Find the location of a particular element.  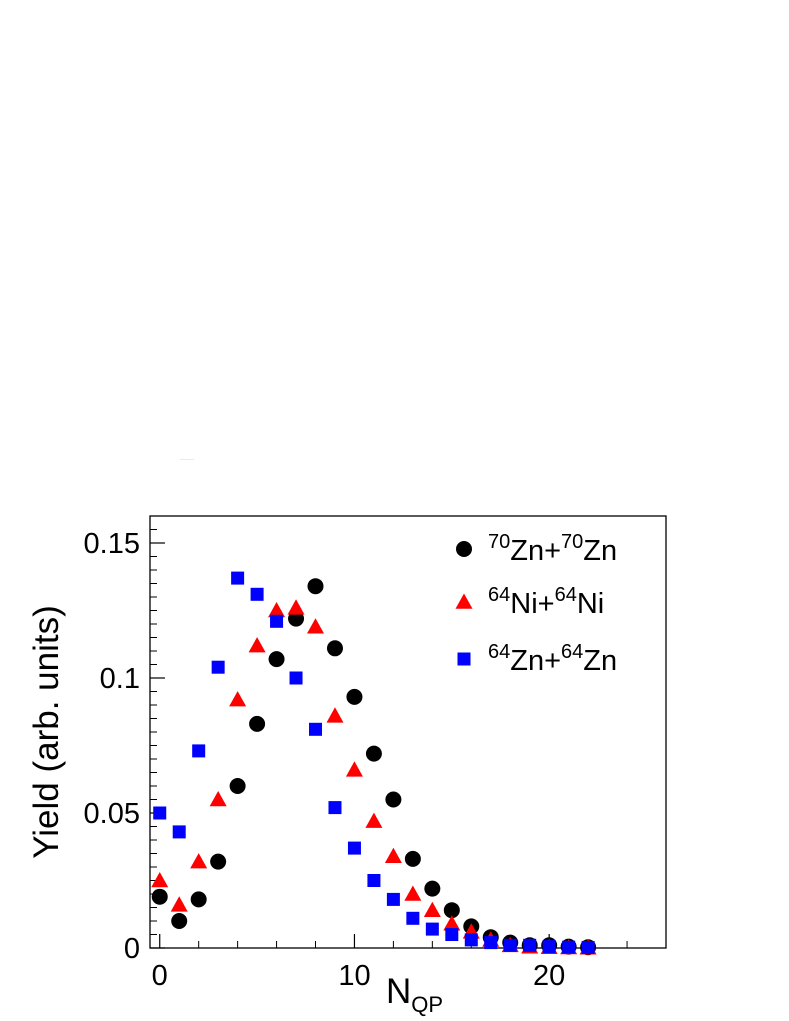

legend-entry: 70Zn+70Zn is located at coordinates (536, 549).